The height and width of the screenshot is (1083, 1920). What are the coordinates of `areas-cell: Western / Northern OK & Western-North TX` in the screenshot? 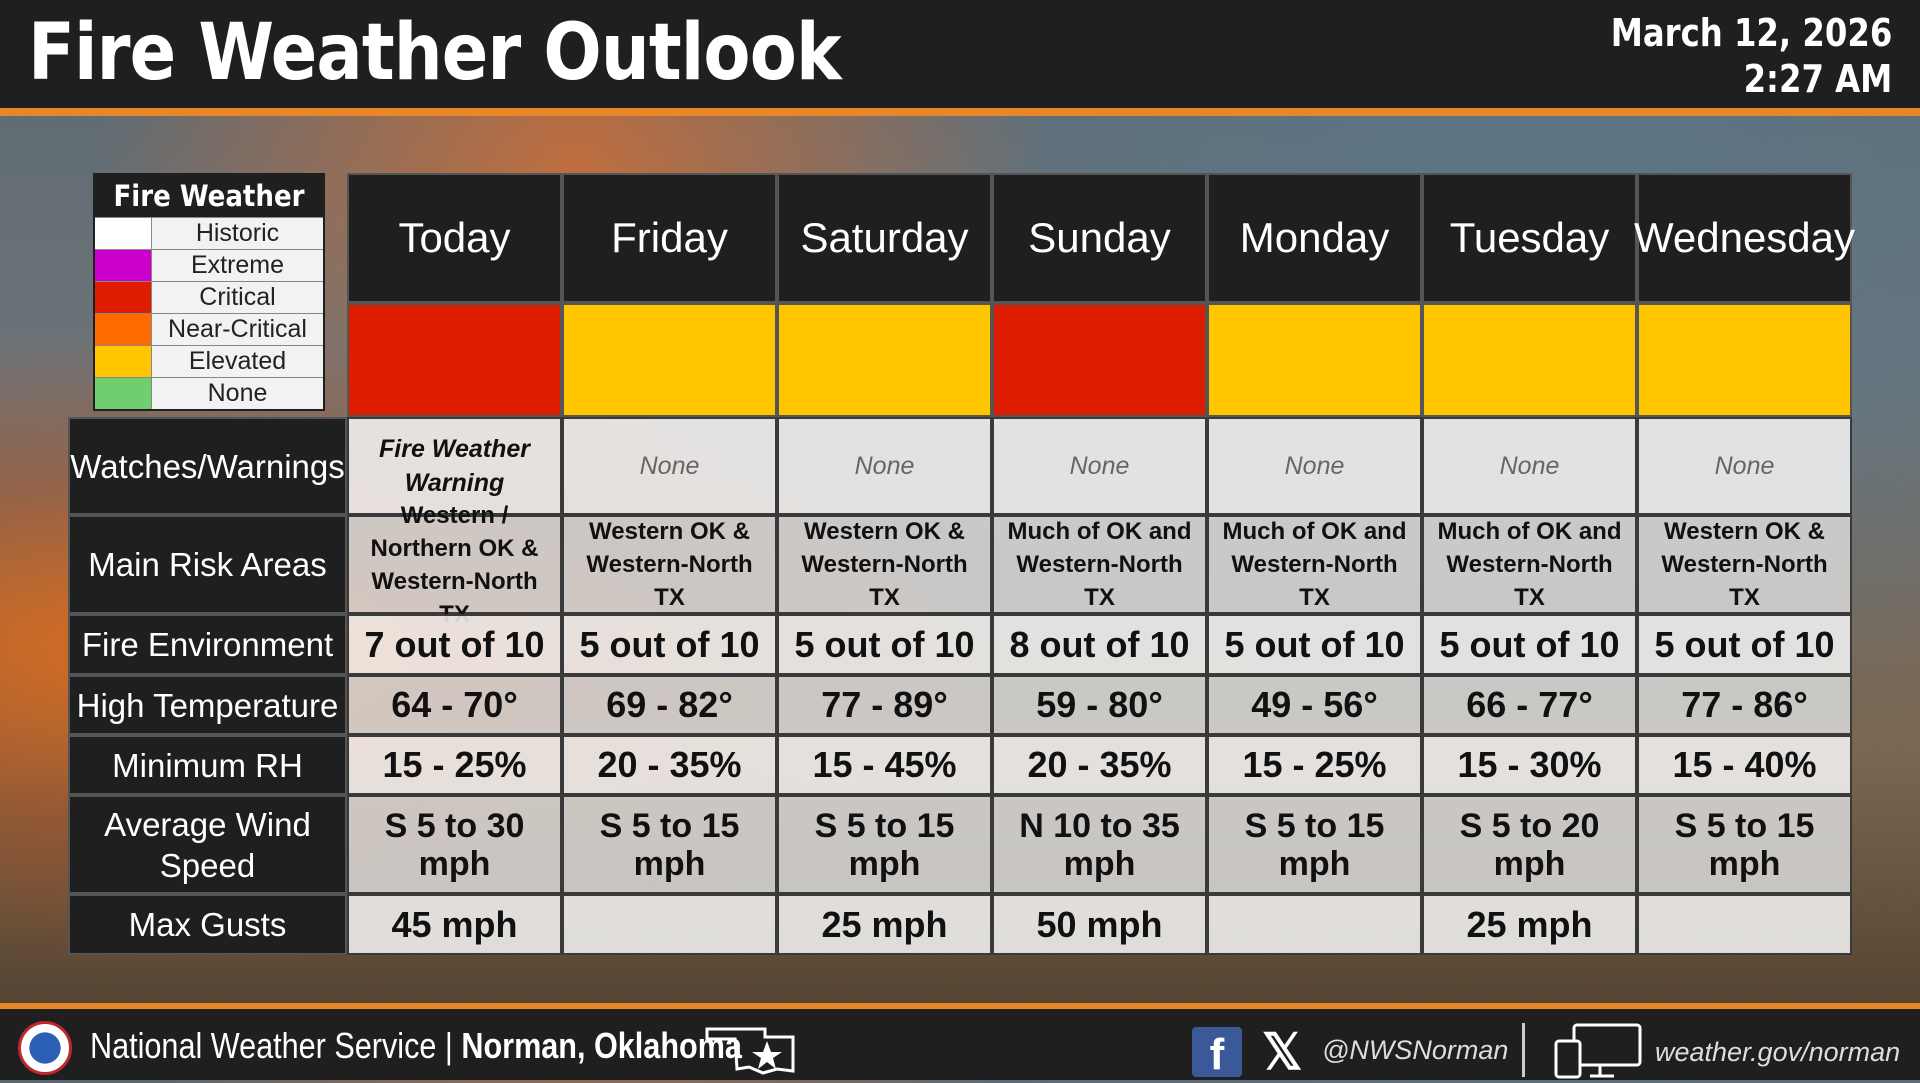 It's located at (454, 565).